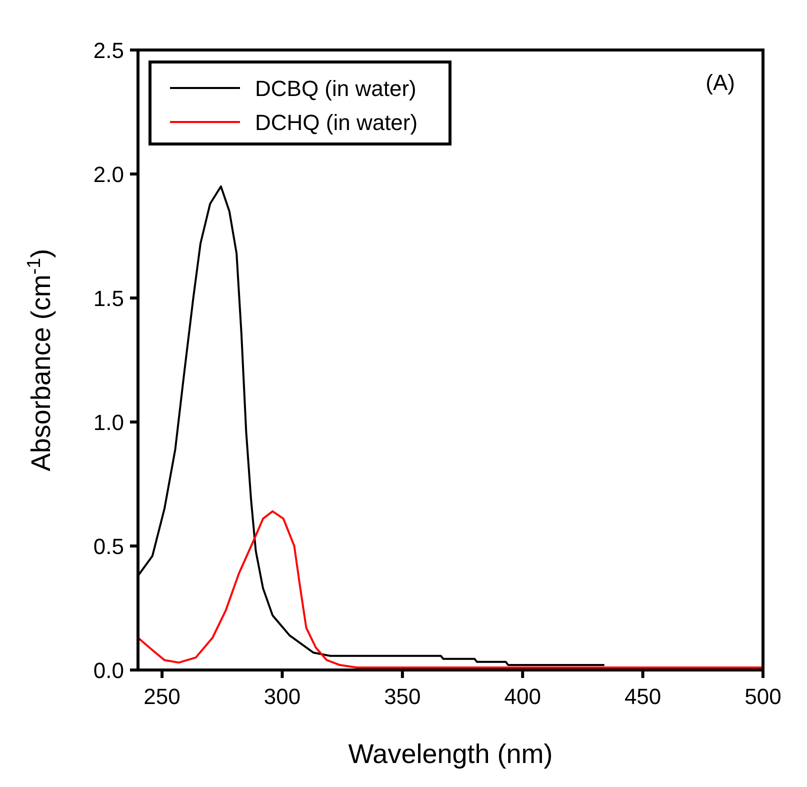 Image resolution: width=807 pixels, height=787 pixels. Describe the element at coordinates (108, 50) in the screenshot. I see `y-tick-label: 2.5` at that location.